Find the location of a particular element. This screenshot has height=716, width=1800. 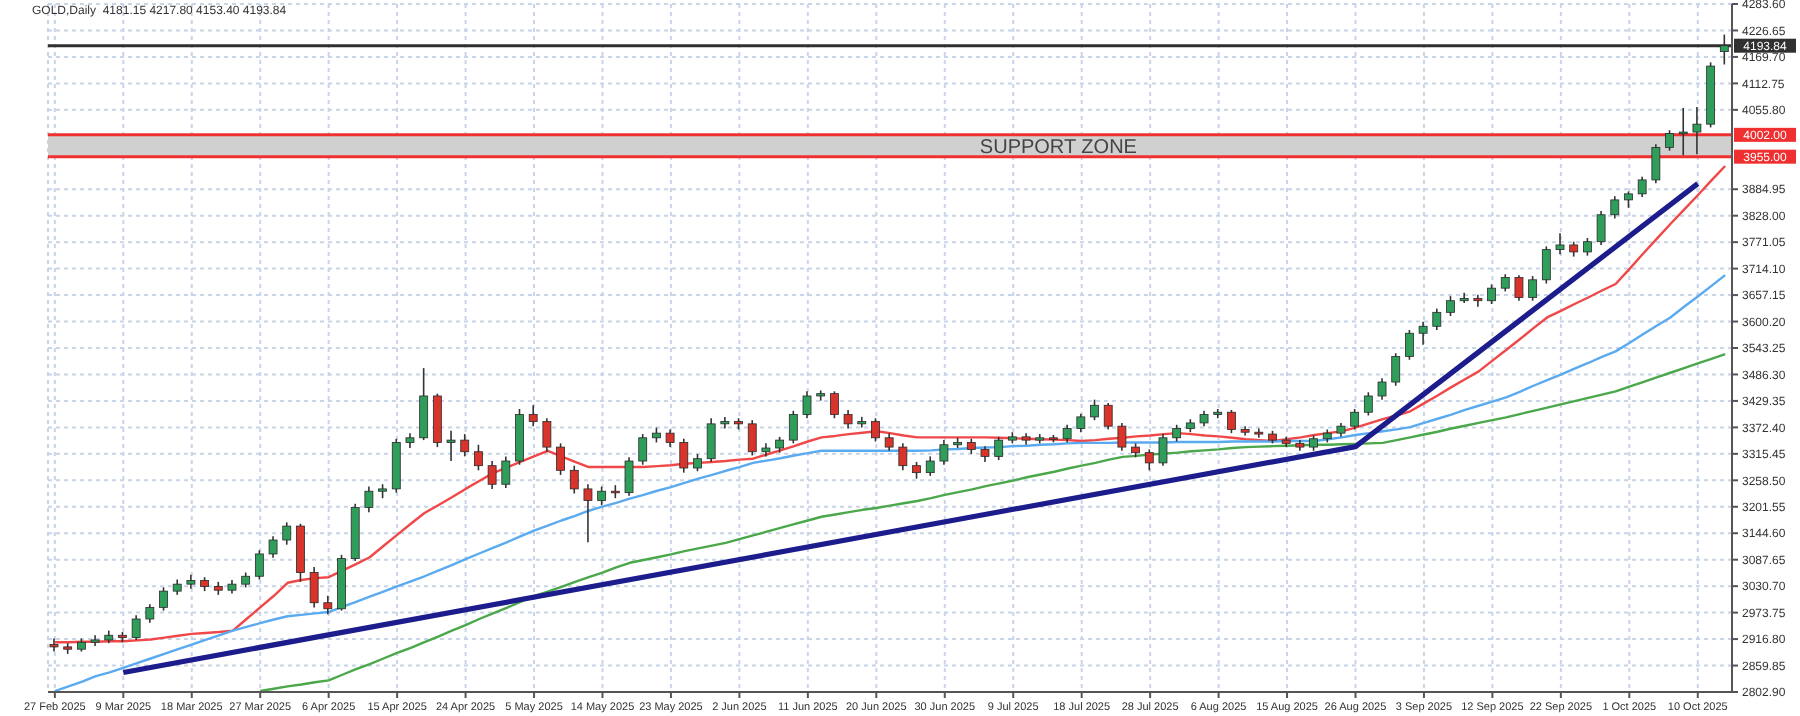

band-label: SUPPORT ZONE is located at coordinates (1058, 147).